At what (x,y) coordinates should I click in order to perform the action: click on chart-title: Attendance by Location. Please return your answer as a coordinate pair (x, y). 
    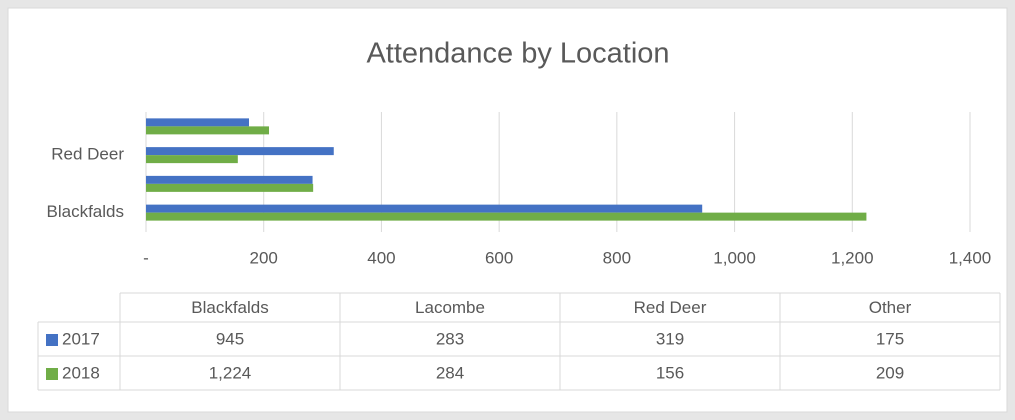
    Looking at the image, I should click on (517, 54).